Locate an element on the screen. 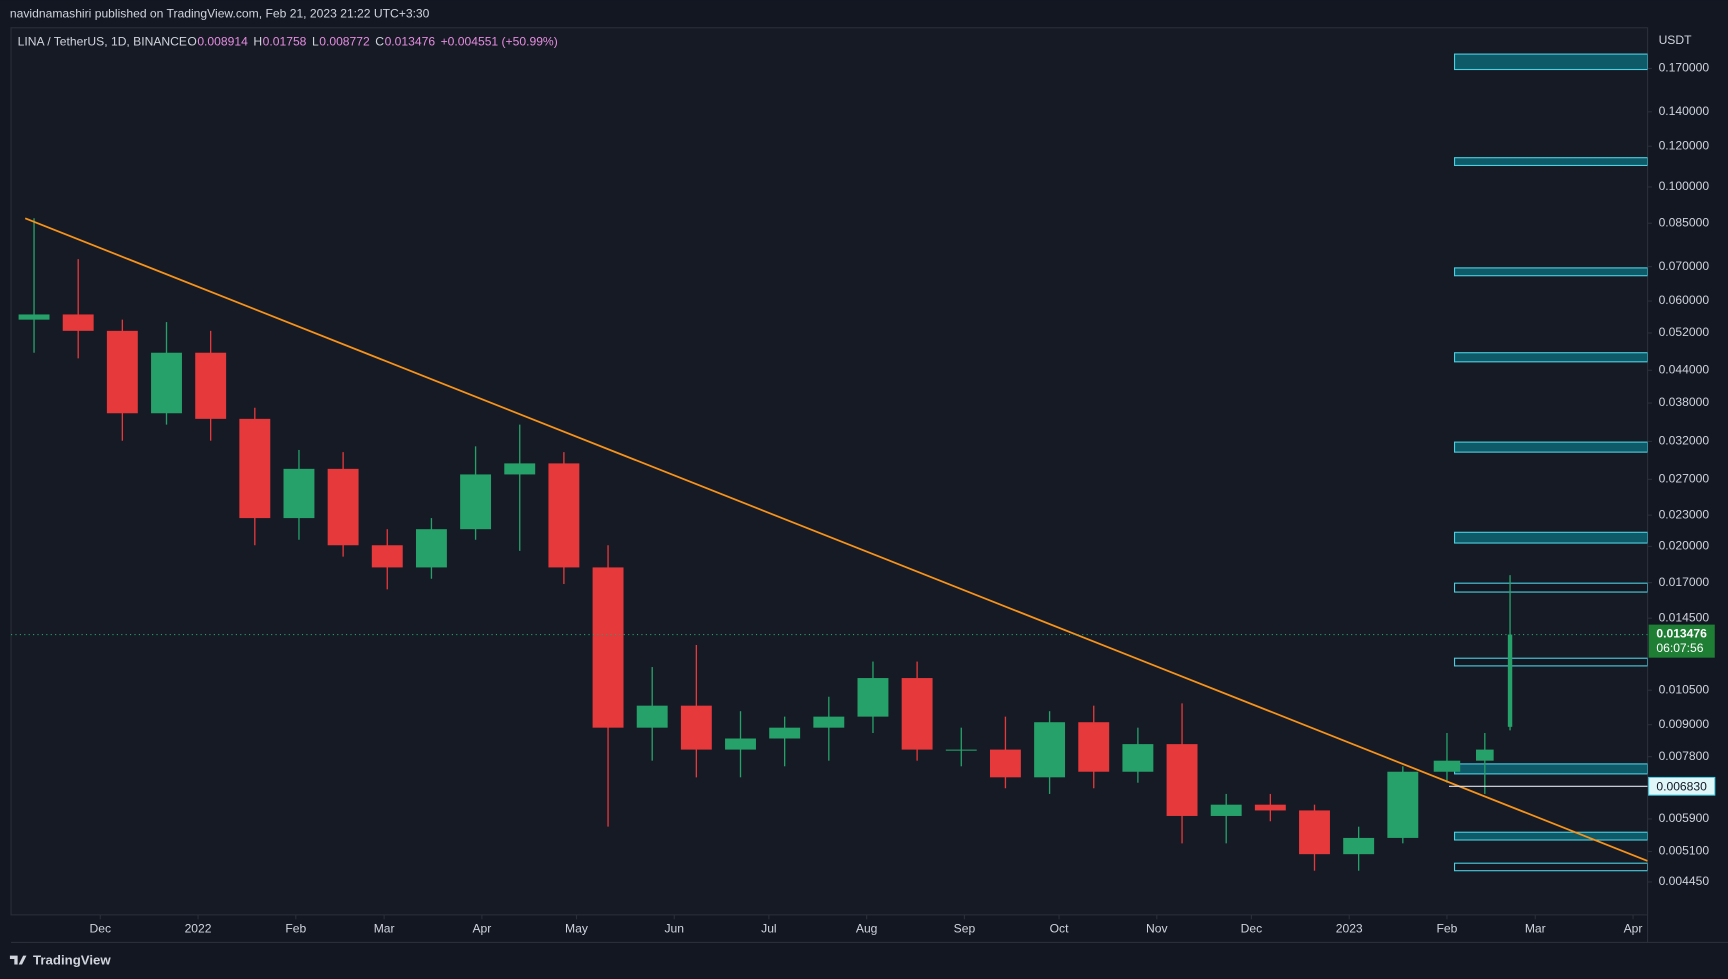 The image size is (1728, 979). ohlc-value: 0.013476 is located at coordinates (410, 41).